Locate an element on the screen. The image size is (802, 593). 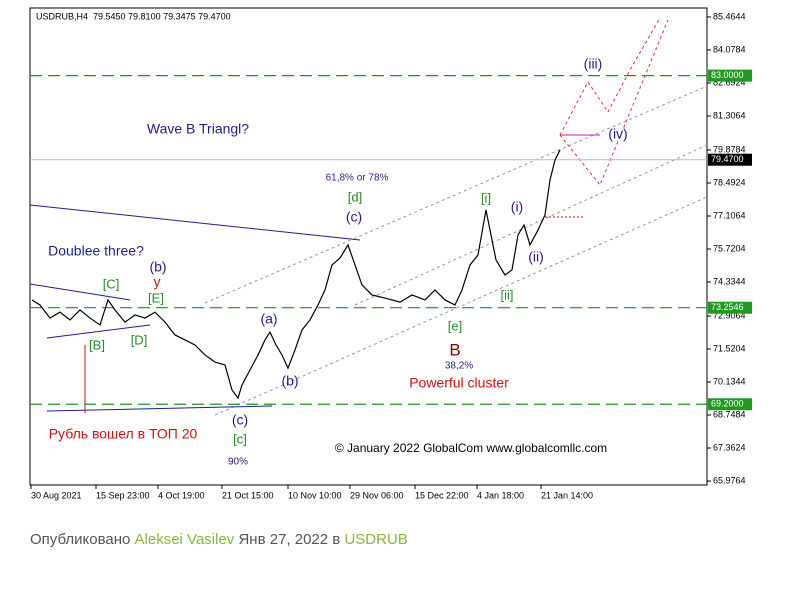
level-label: 83.0000 is located at coordinates (727, 75).